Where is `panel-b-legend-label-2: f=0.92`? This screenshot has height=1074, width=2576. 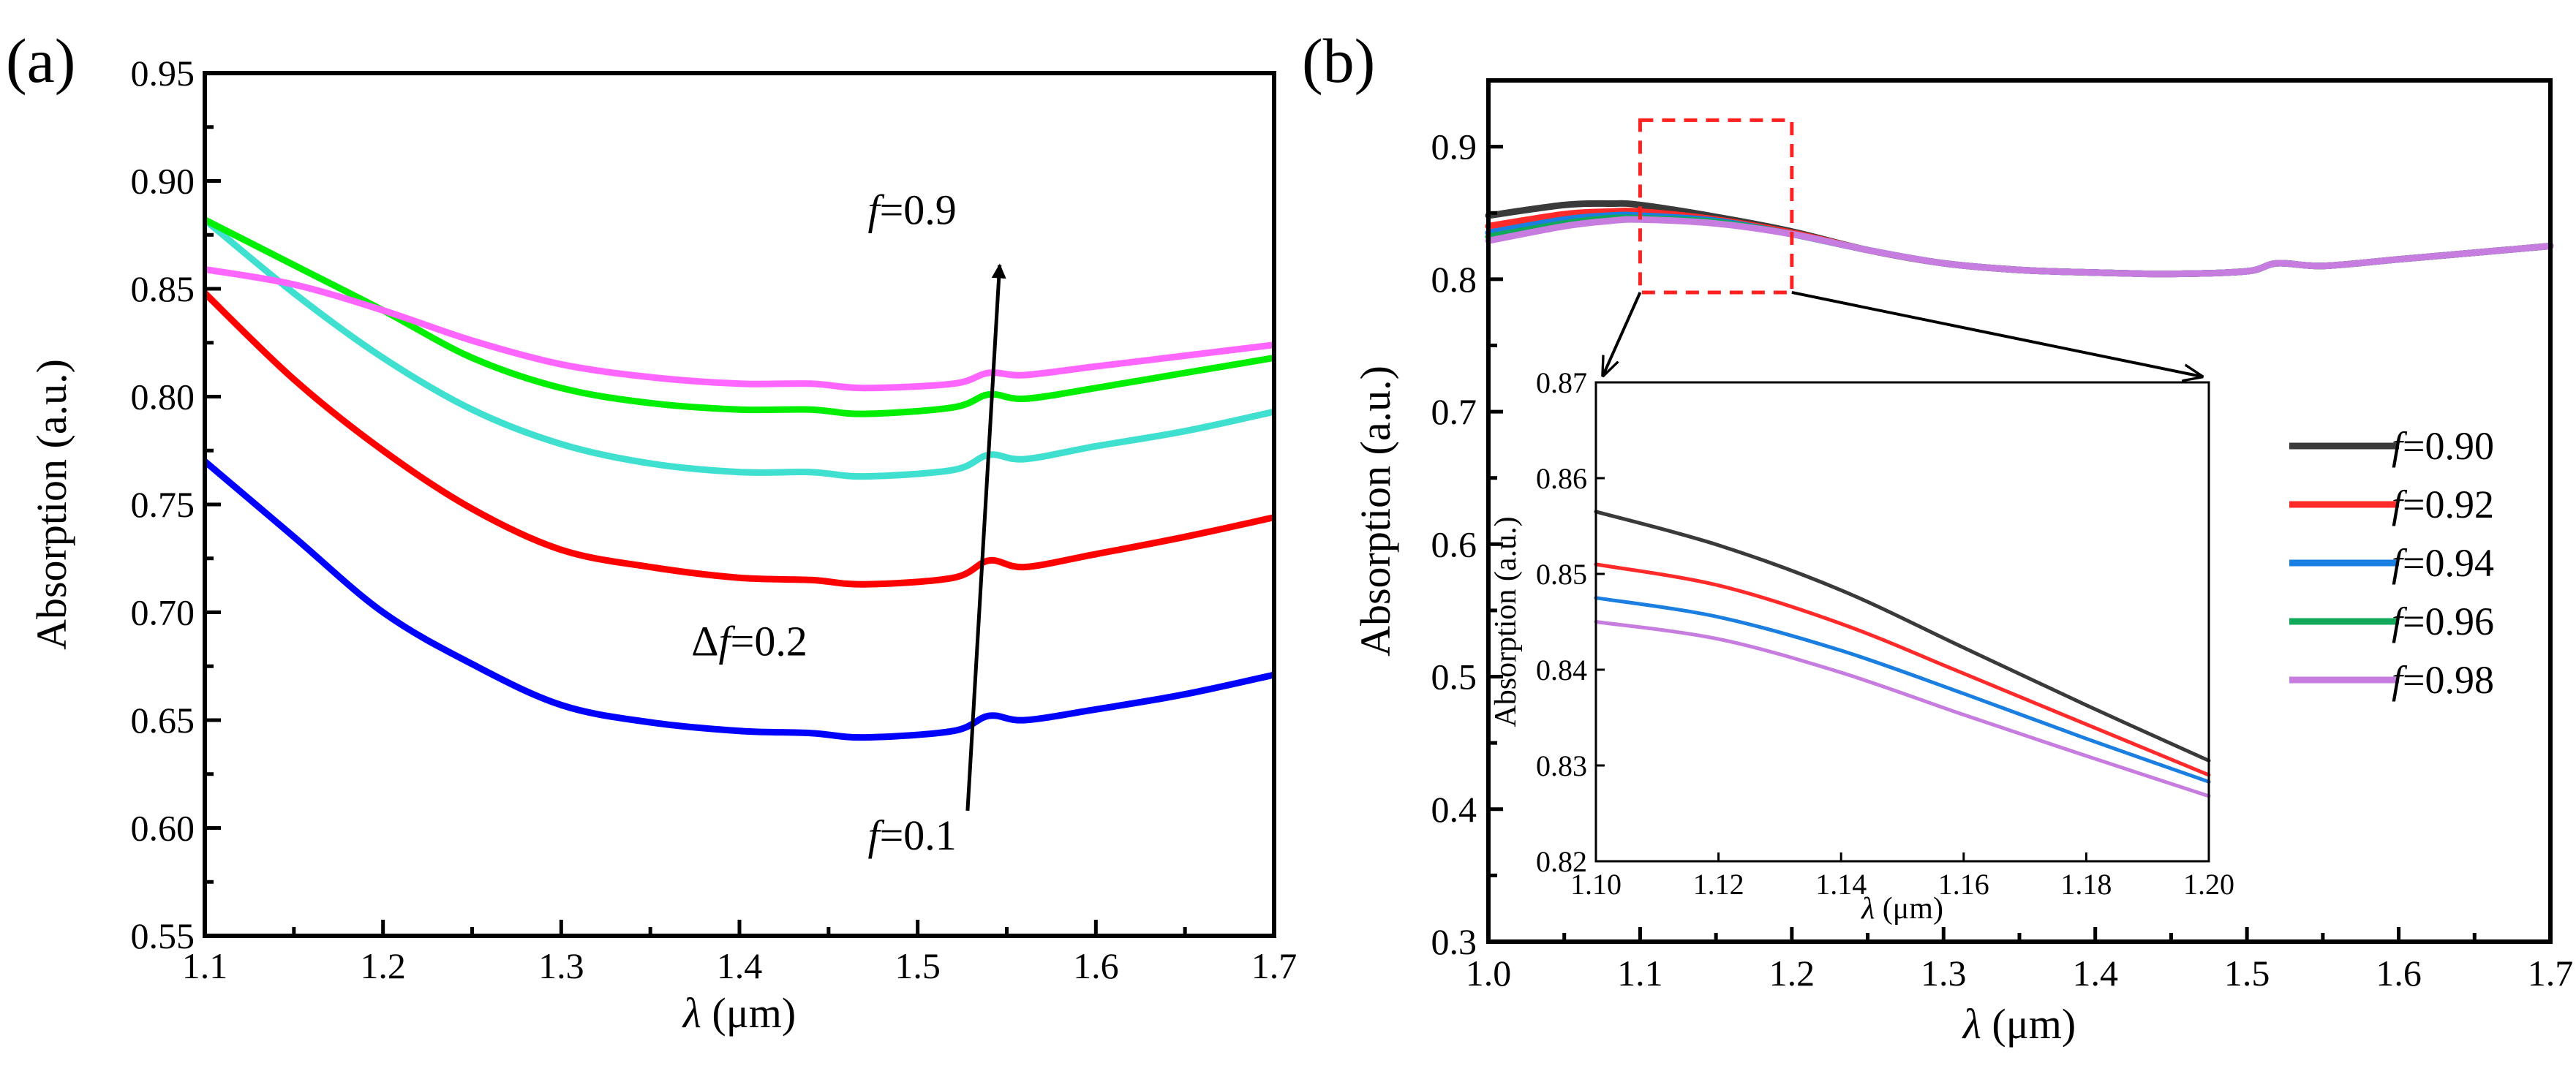
panel-b-legend-label-2: f=0.92 is located at coordinates (2443, 505).